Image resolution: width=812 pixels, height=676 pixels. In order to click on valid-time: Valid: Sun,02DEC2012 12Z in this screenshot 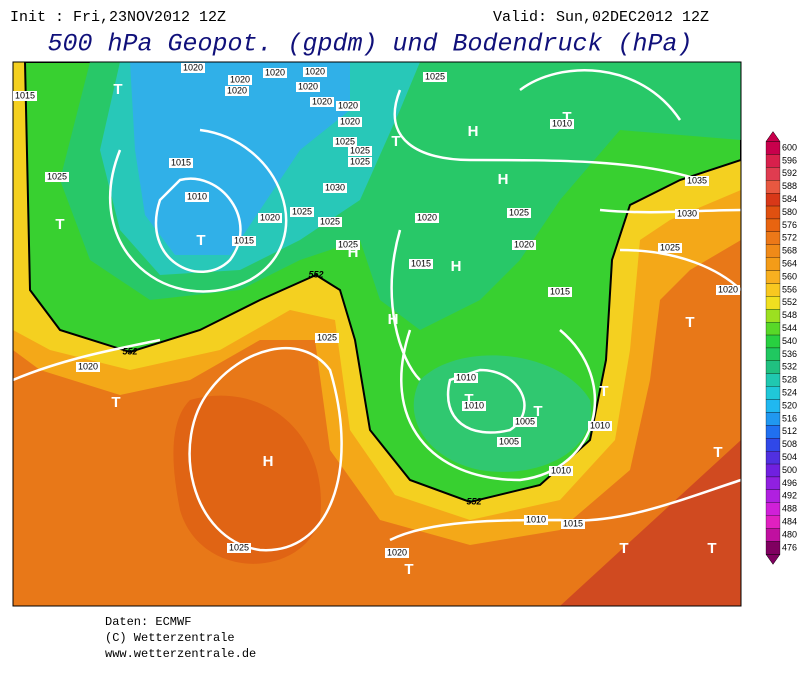, I will do `click(601, 17)`.